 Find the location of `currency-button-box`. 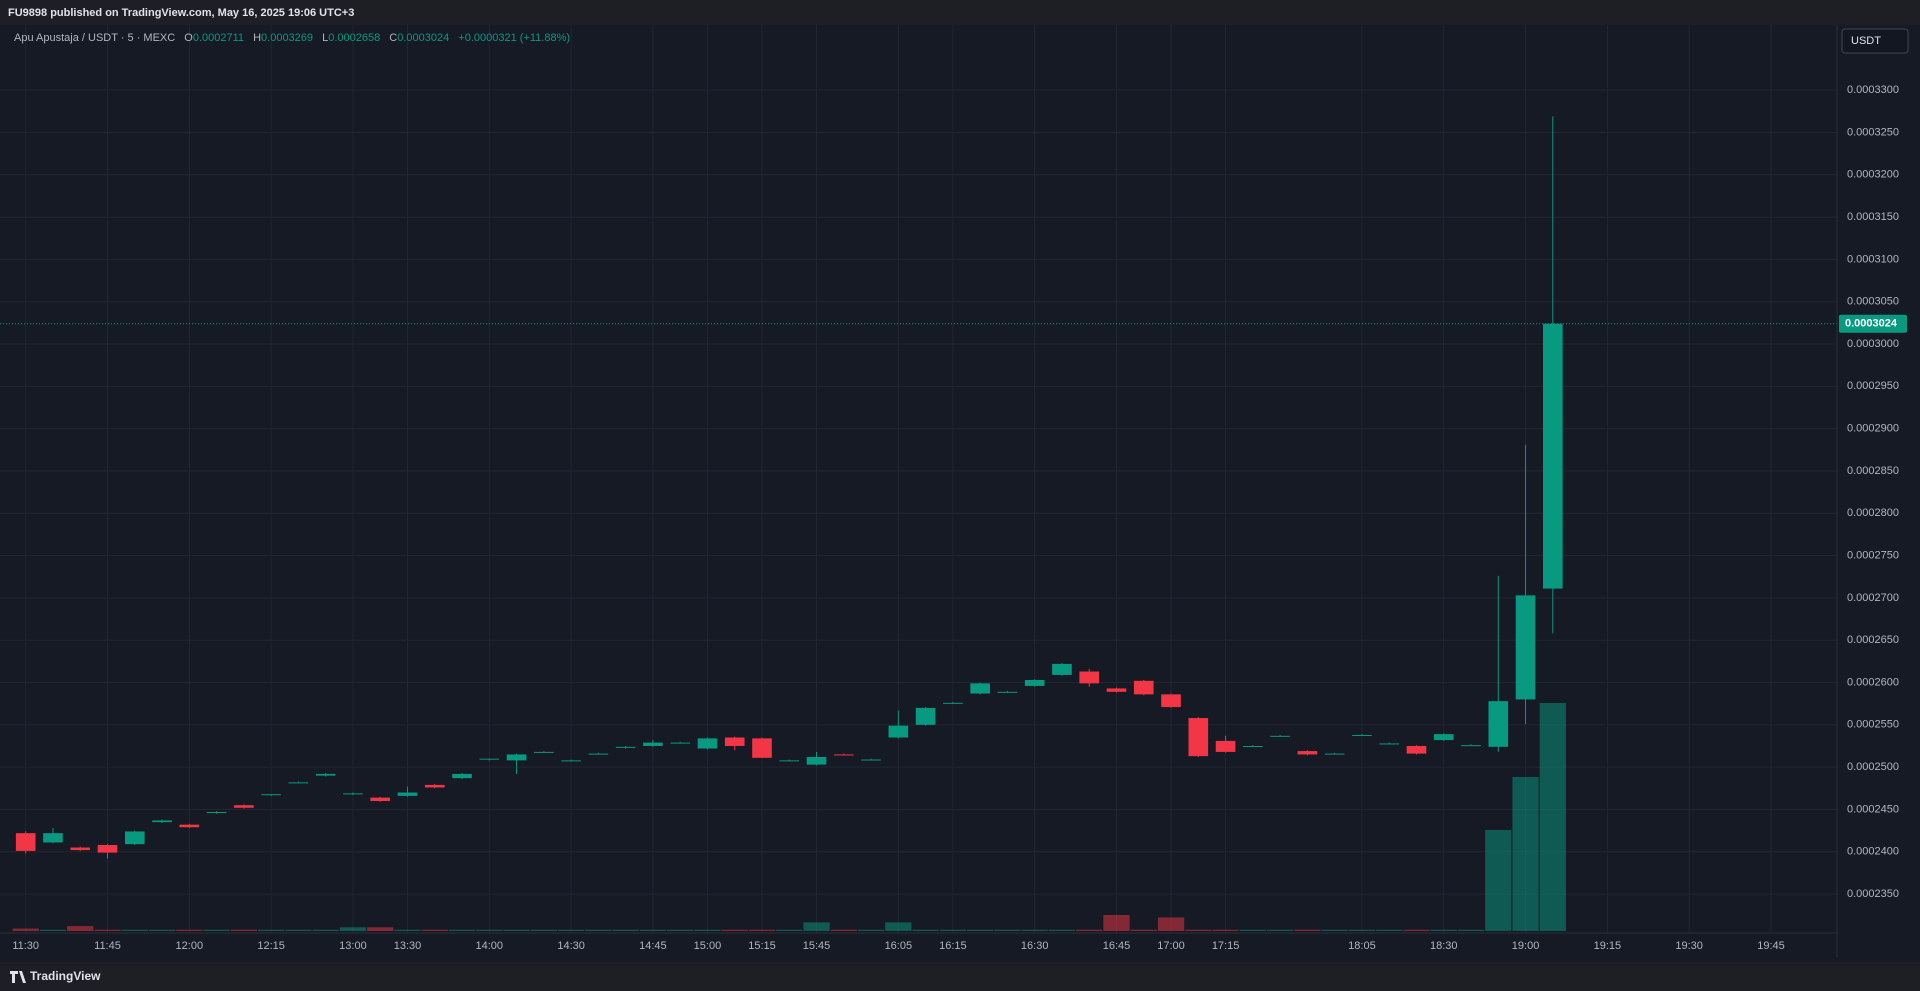

currency-button-box is located at coordinates (1875, 41).